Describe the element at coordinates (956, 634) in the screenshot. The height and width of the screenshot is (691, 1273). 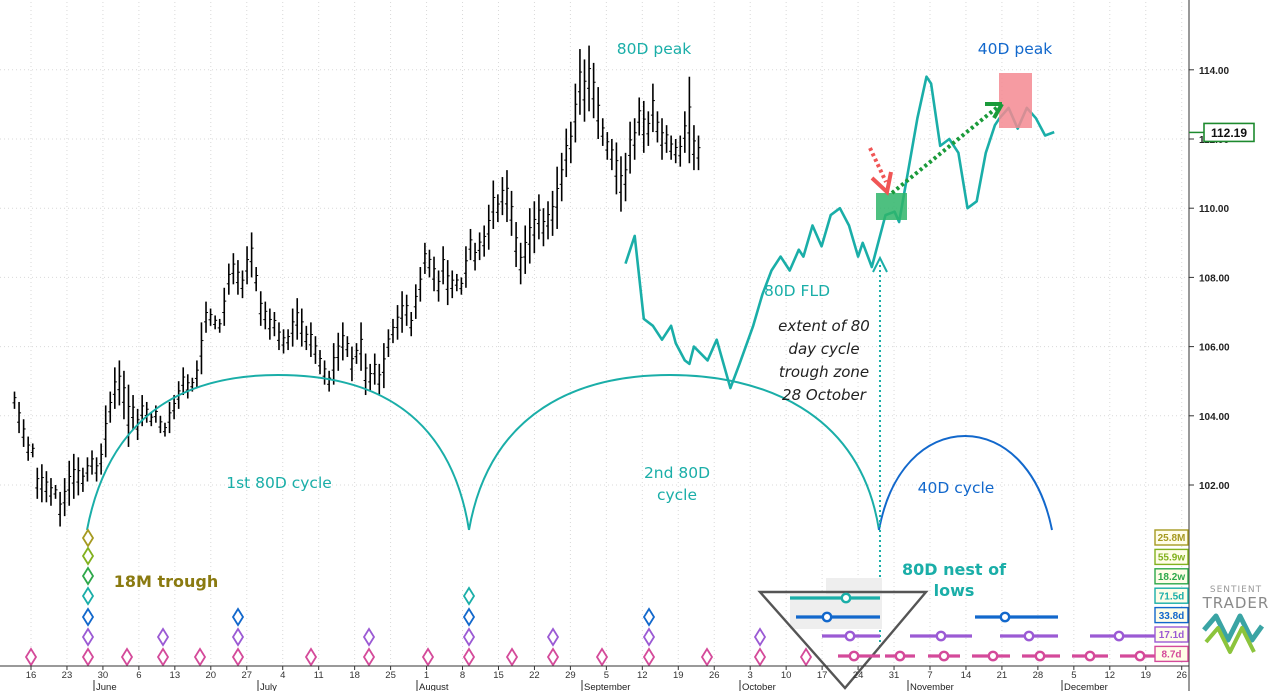
I see `nest-of-lows` at that location.